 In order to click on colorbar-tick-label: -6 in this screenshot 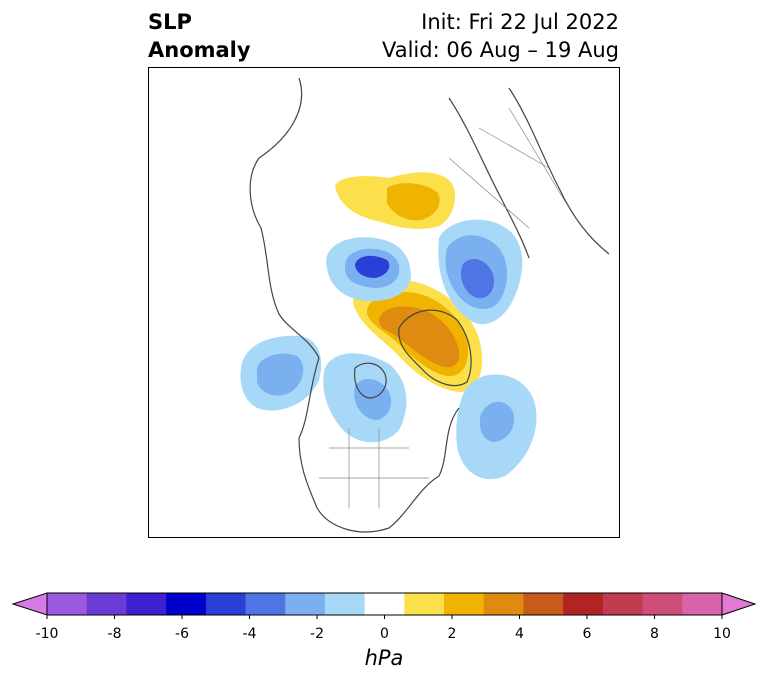, I will do `click(182, 634)`.